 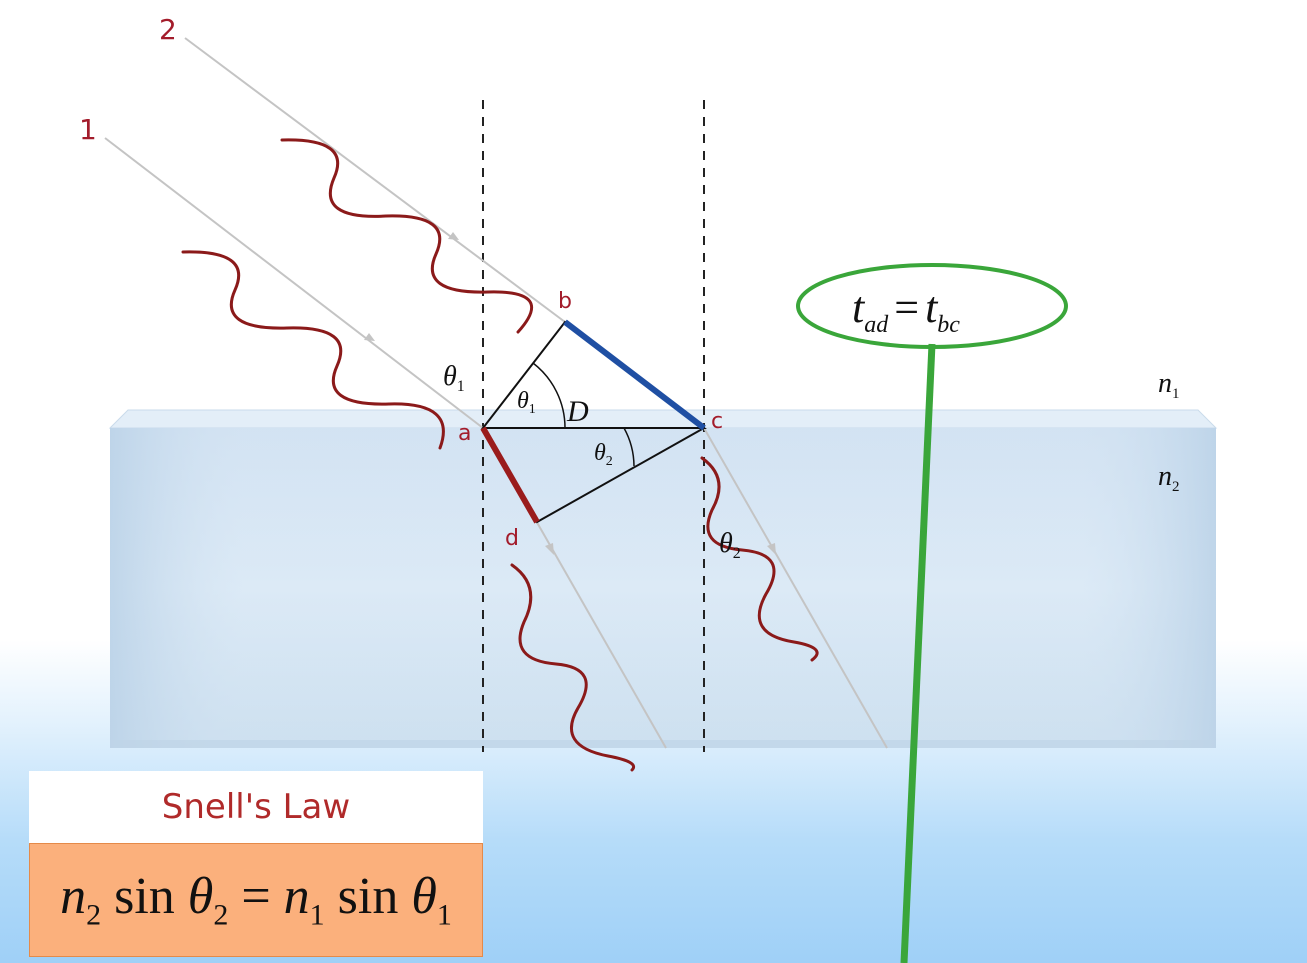 I want to click on point-b-label: b, so click(x=565, y=301).